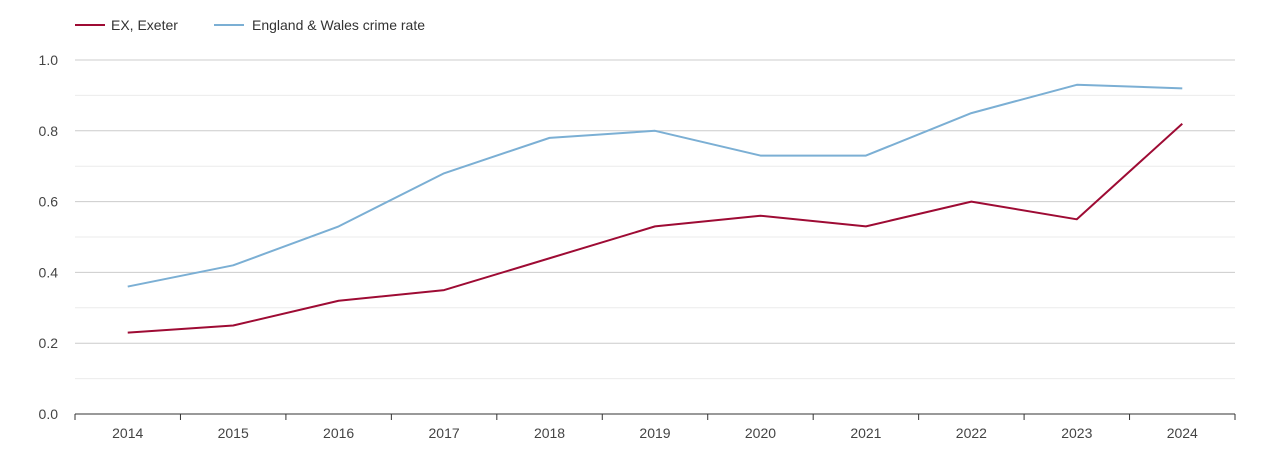  I want to click on y-tick-label: 0.2, so click(49, 343).